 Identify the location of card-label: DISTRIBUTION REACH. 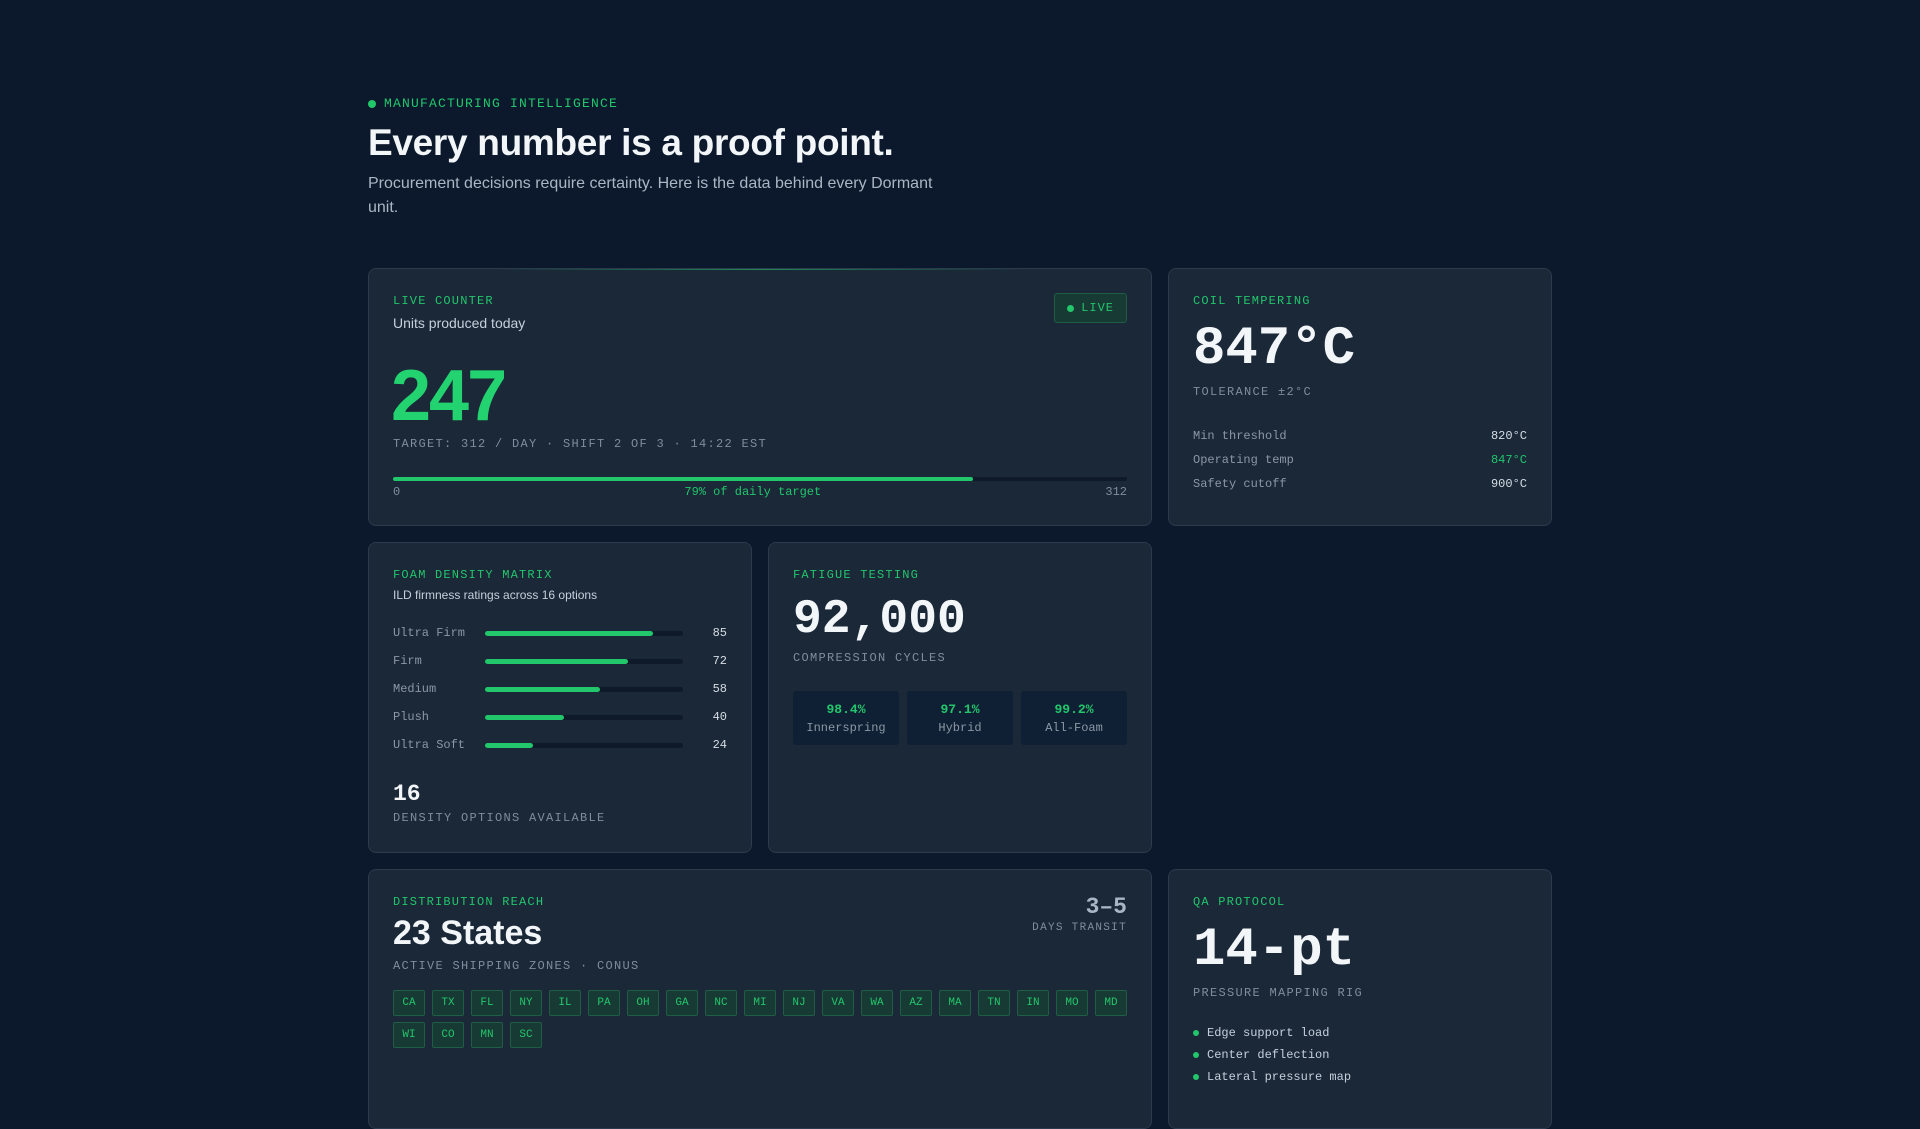
(469, 902).